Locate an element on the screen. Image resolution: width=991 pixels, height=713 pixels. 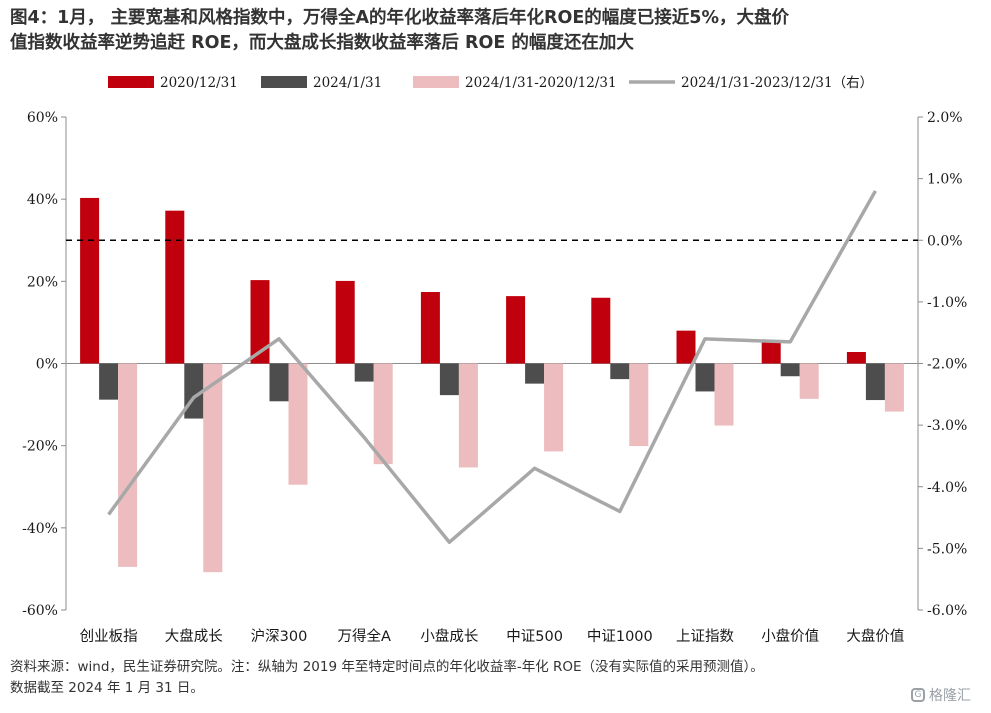
left-tick-label: -60% is located at coordinates (40, 611).